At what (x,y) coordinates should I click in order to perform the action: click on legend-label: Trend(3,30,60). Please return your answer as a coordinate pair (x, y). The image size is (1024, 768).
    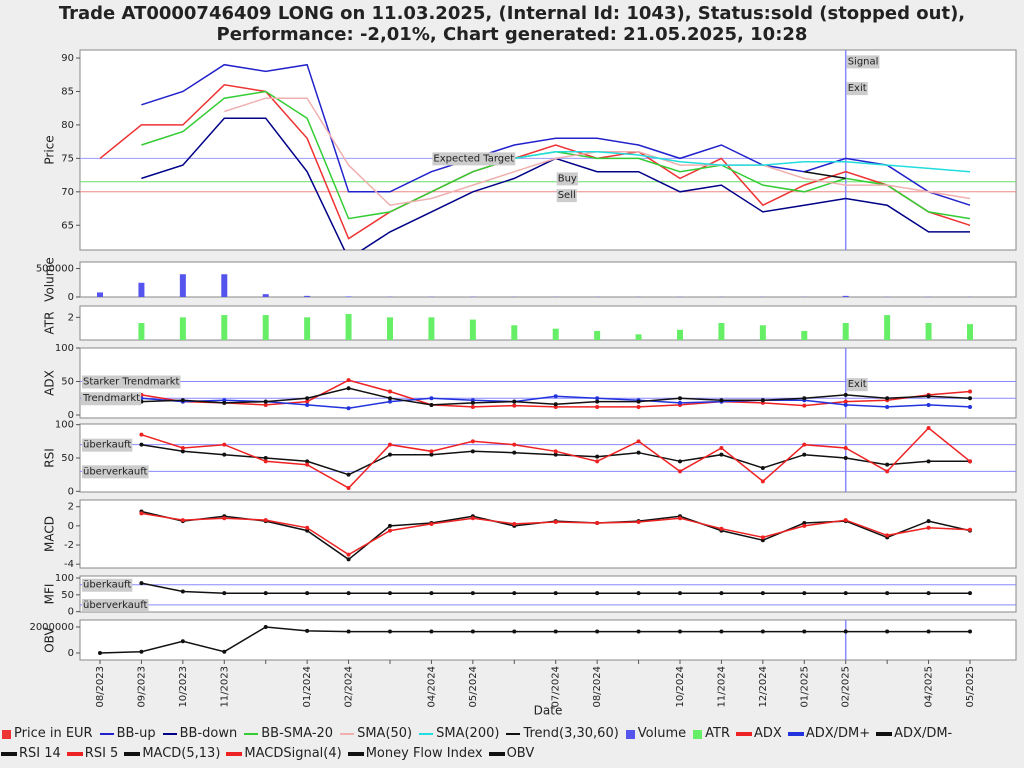
    Looking at the image, I should click on (571, 733).